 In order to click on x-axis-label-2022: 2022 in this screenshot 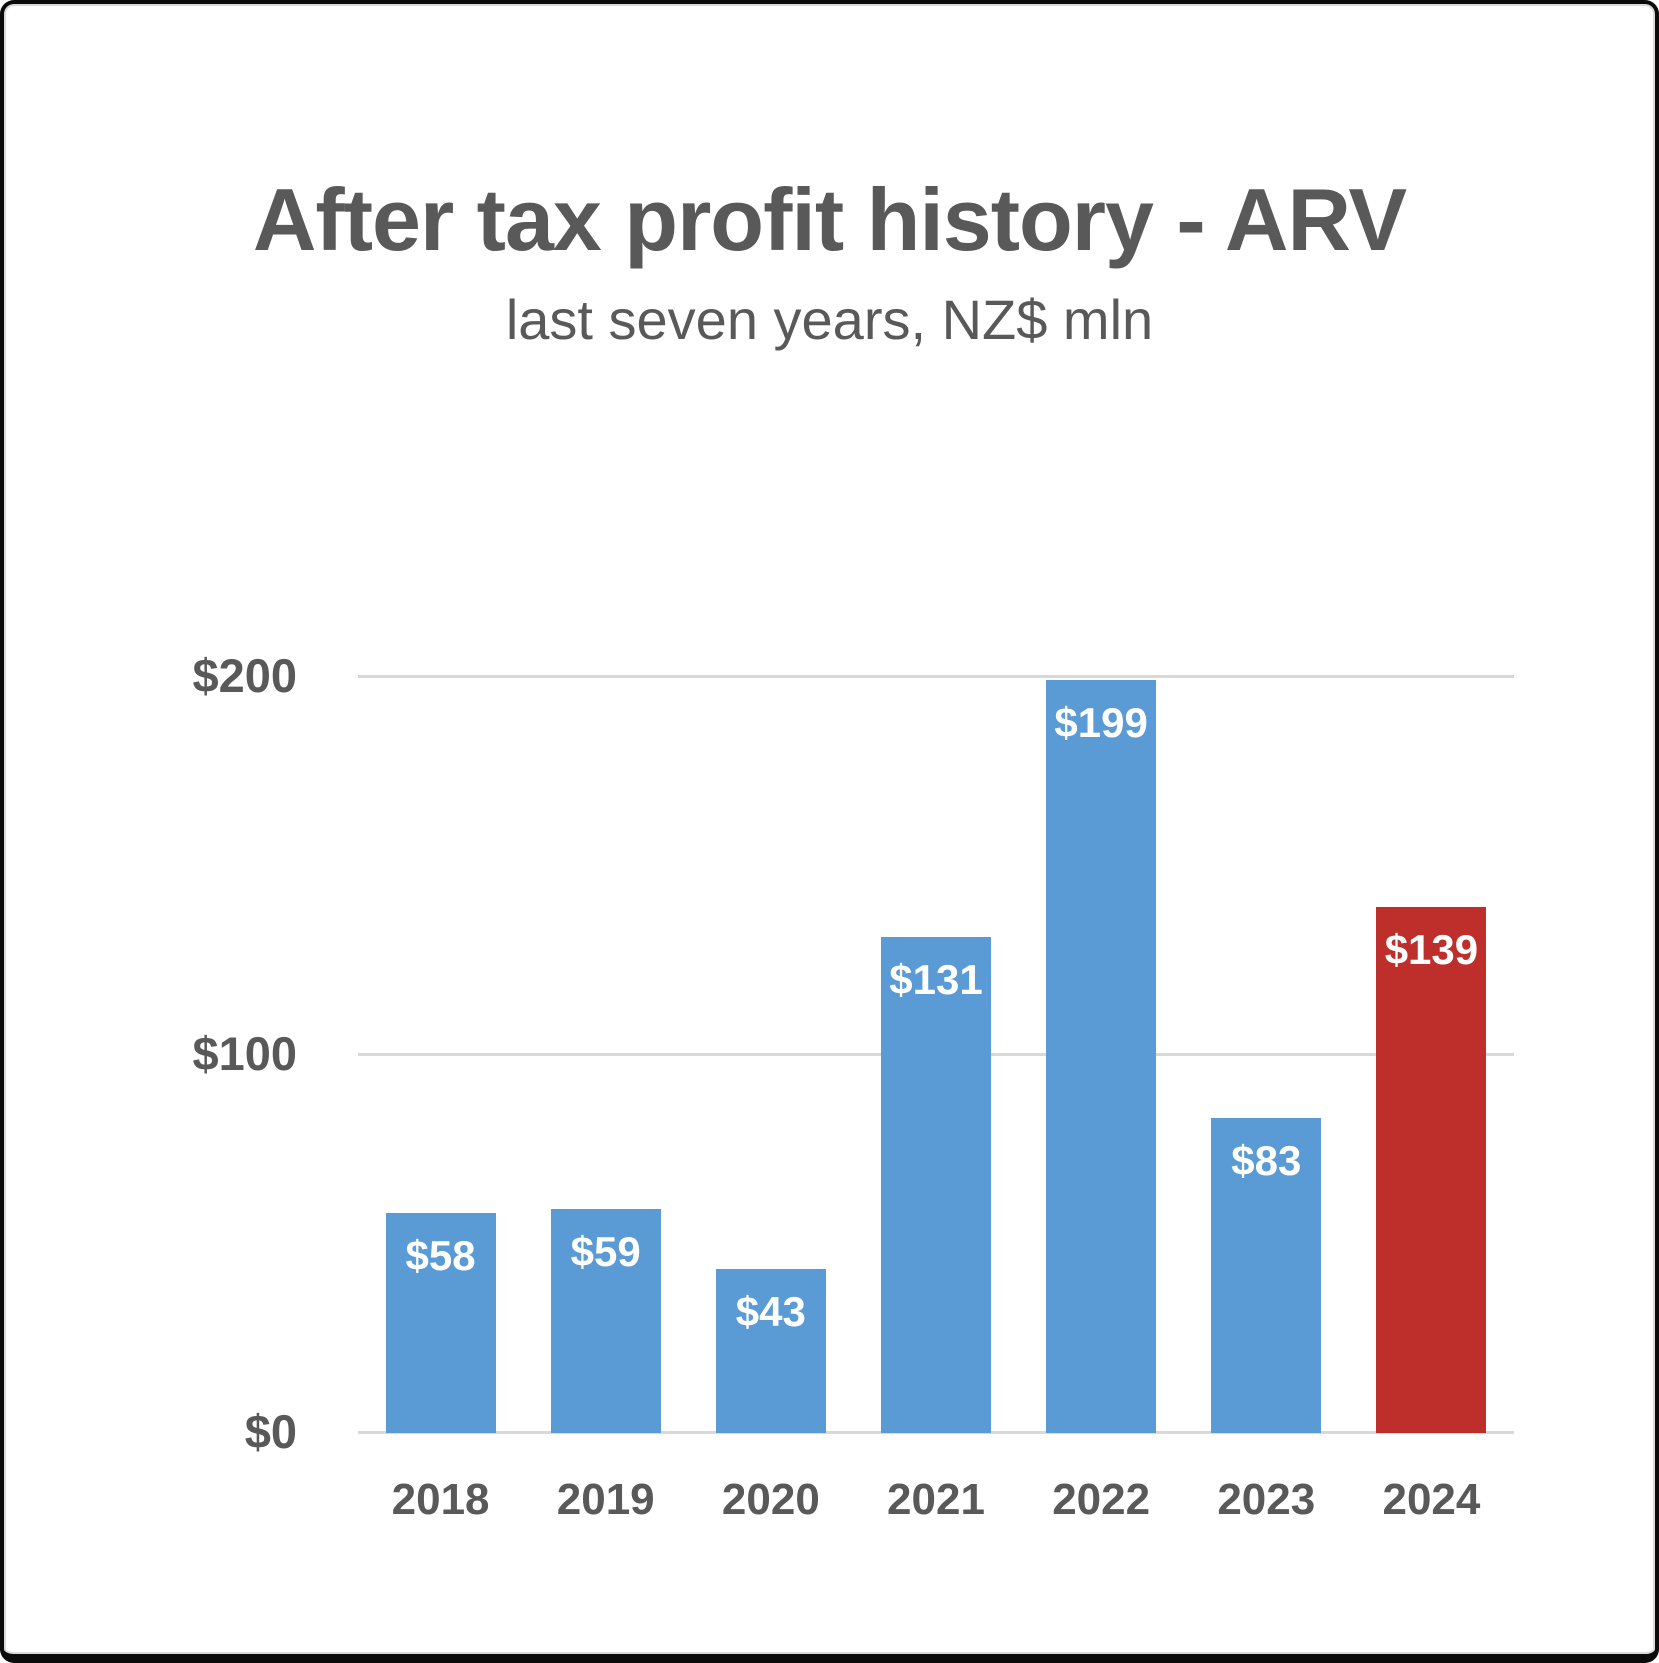, I will do `click(1101, 1499)`.